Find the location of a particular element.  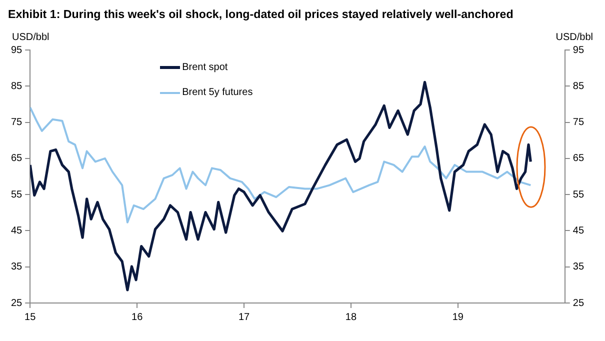

legend-label: Brent 5y futures is located at coordinates (217, 92).